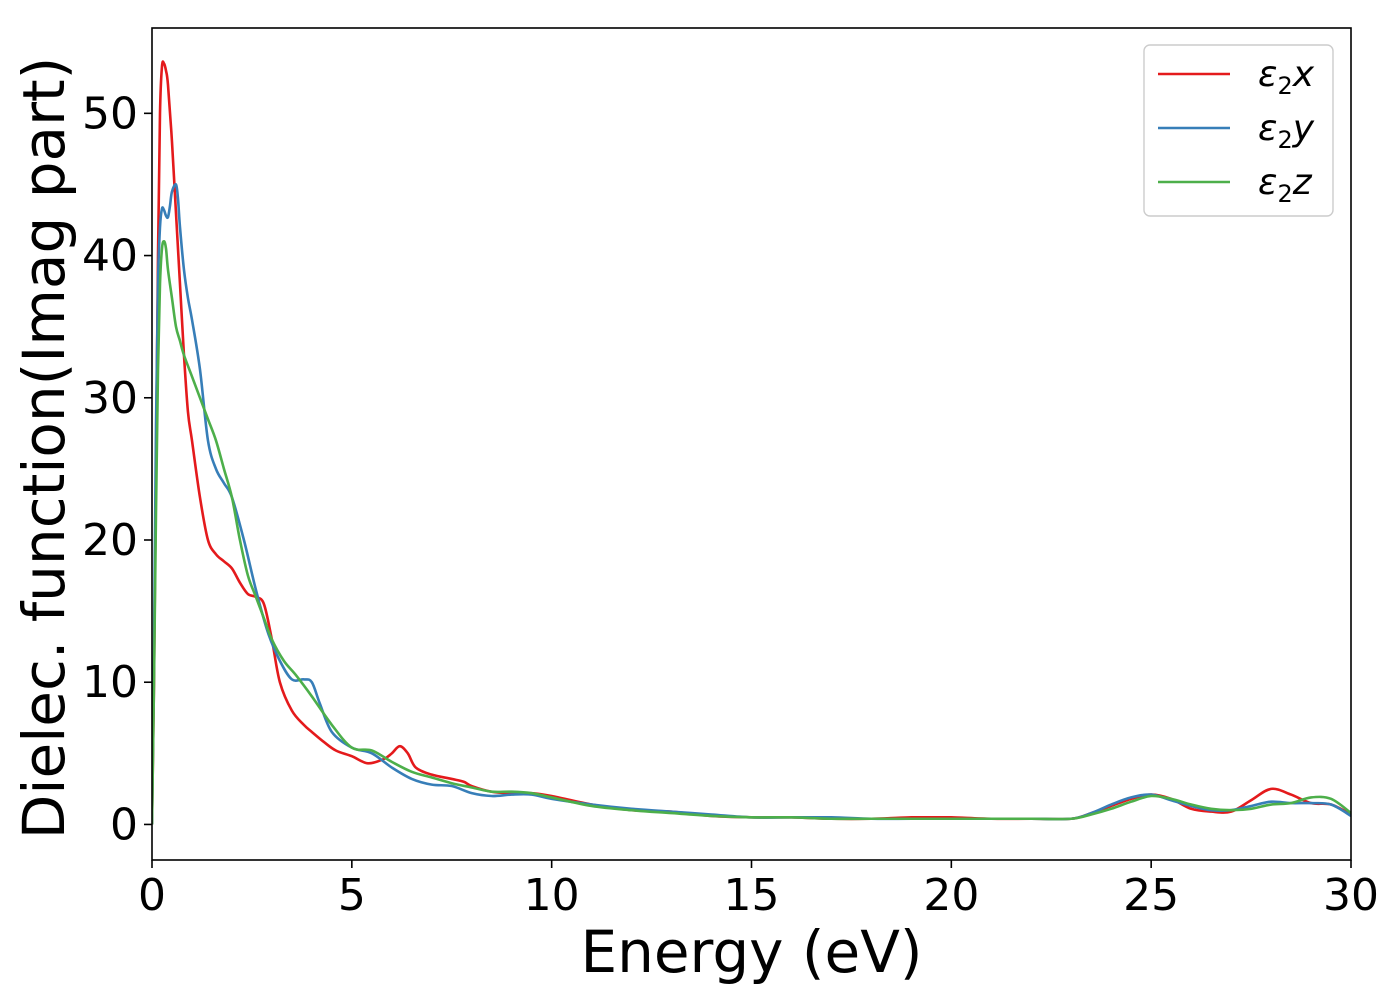 The image size is (1400, 1000). I want to click on y-tick-label: 50, so click(110, 113).